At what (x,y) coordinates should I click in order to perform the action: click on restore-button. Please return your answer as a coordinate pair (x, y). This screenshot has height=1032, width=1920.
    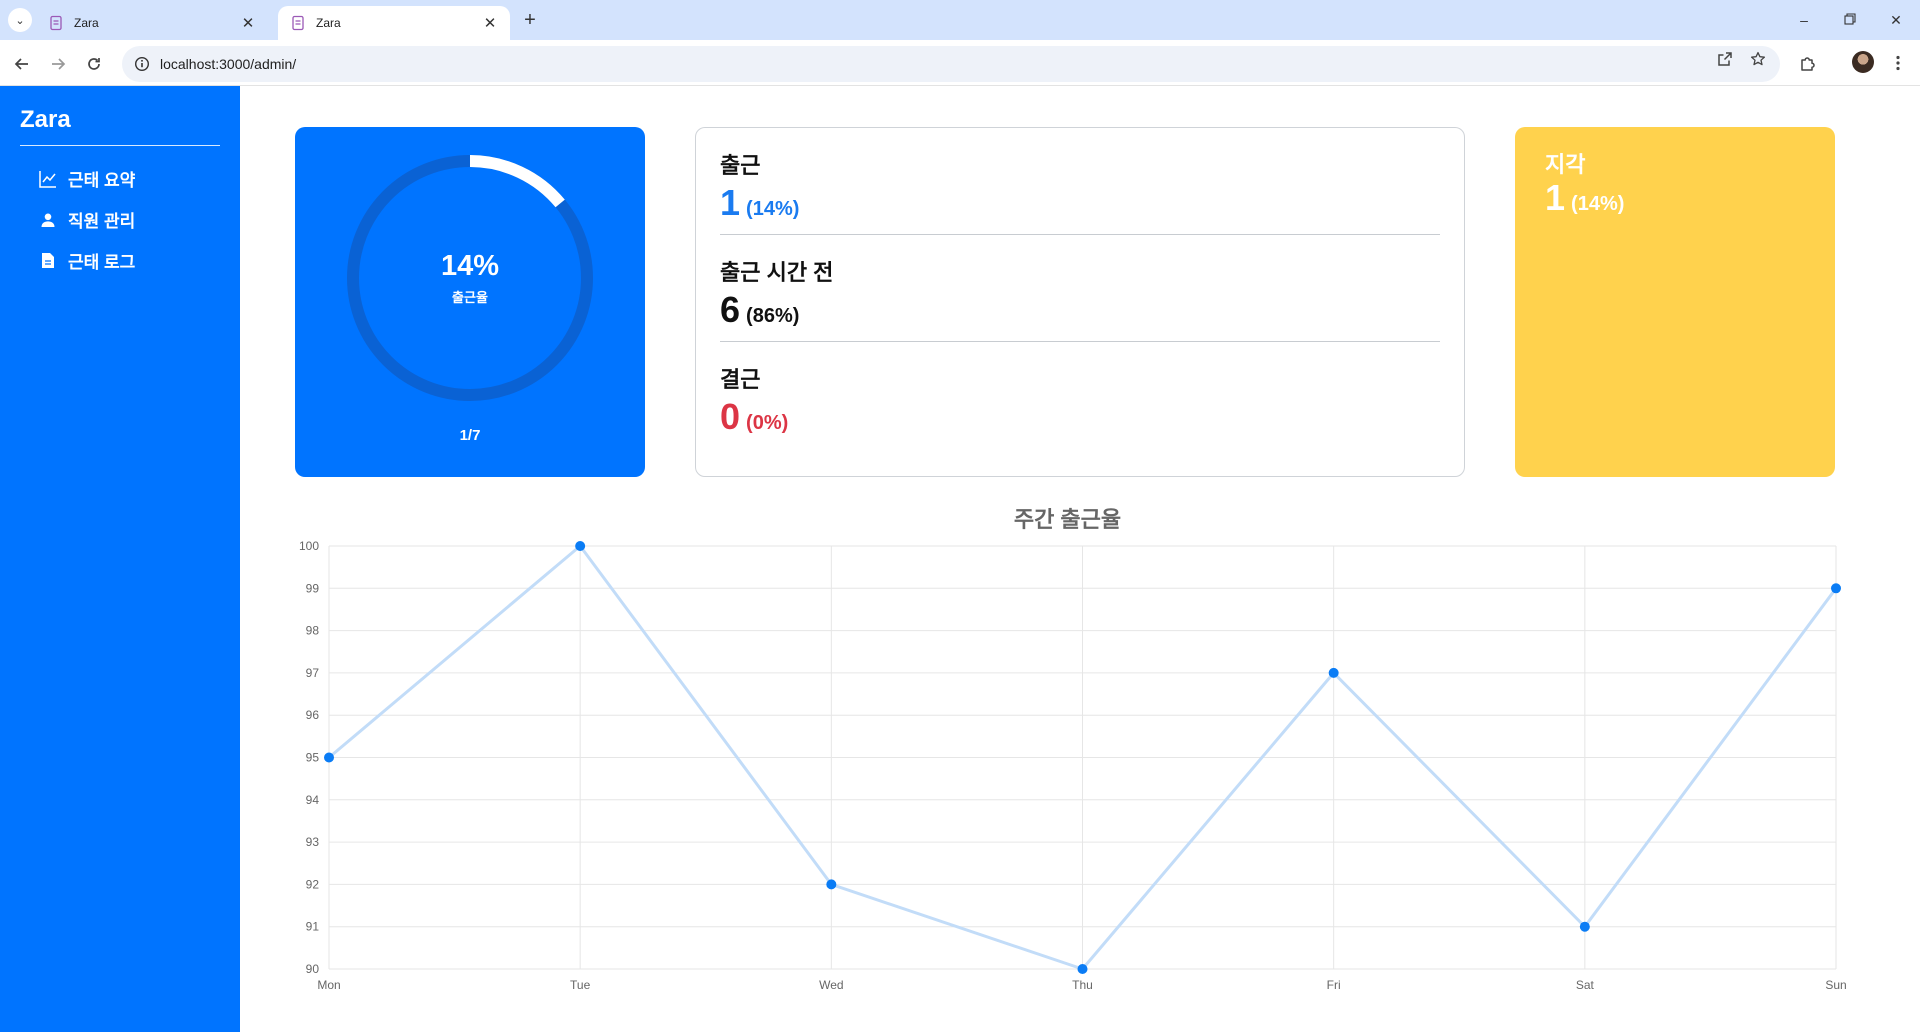
    Looking at the image, I should click on (1850, 20).